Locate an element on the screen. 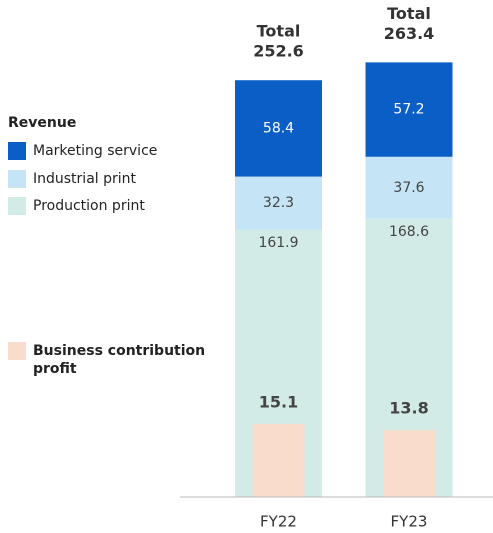 The image size is (493, 533). legend-item: Production print is located at coordinates (76, 206).